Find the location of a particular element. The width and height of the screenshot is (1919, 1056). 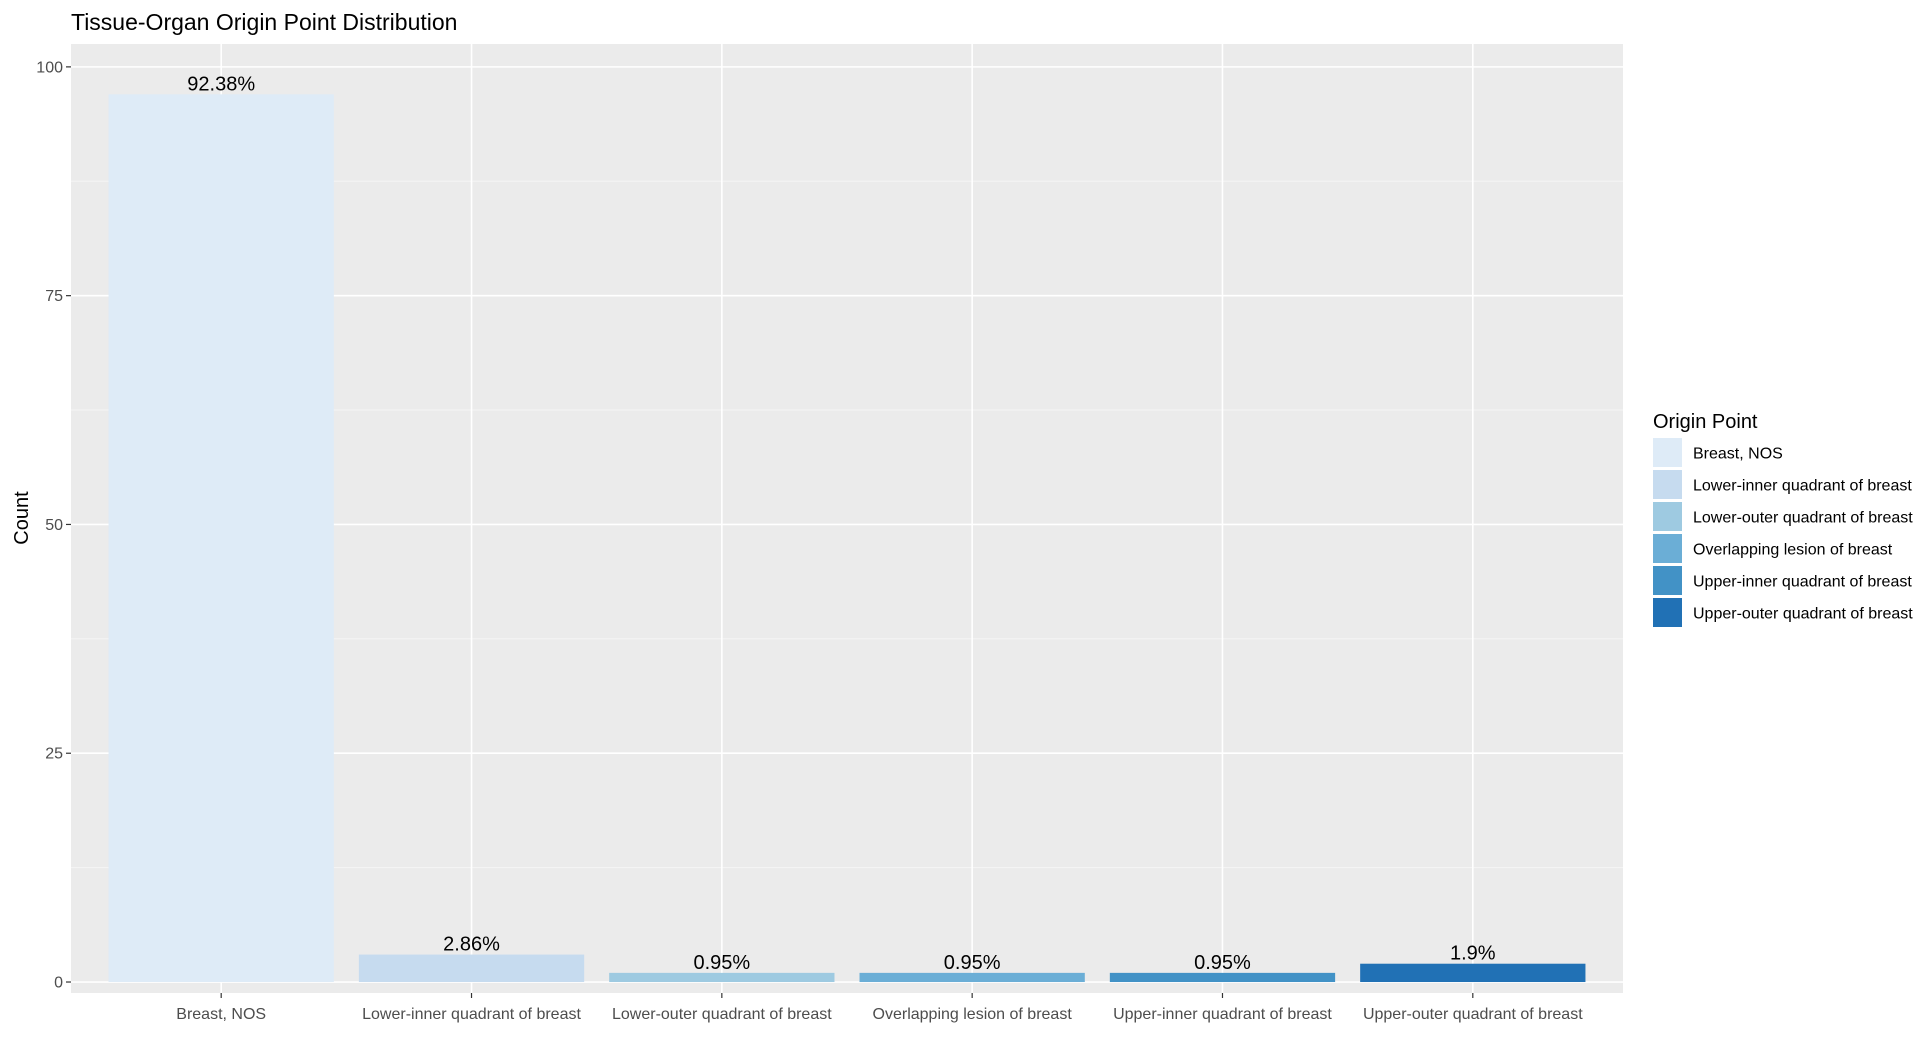

legend-label: Lower-inner quadrant of breast is located at coordinates (1802, 486).